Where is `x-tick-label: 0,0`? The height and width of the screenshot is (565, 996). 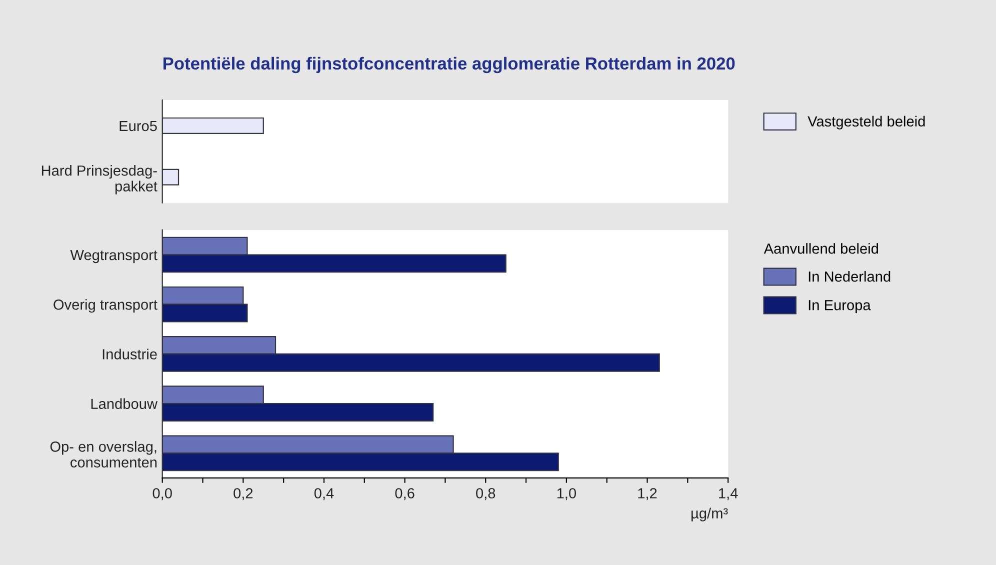 x-tick-label: 0,0 is located at coordinates (162, 494).